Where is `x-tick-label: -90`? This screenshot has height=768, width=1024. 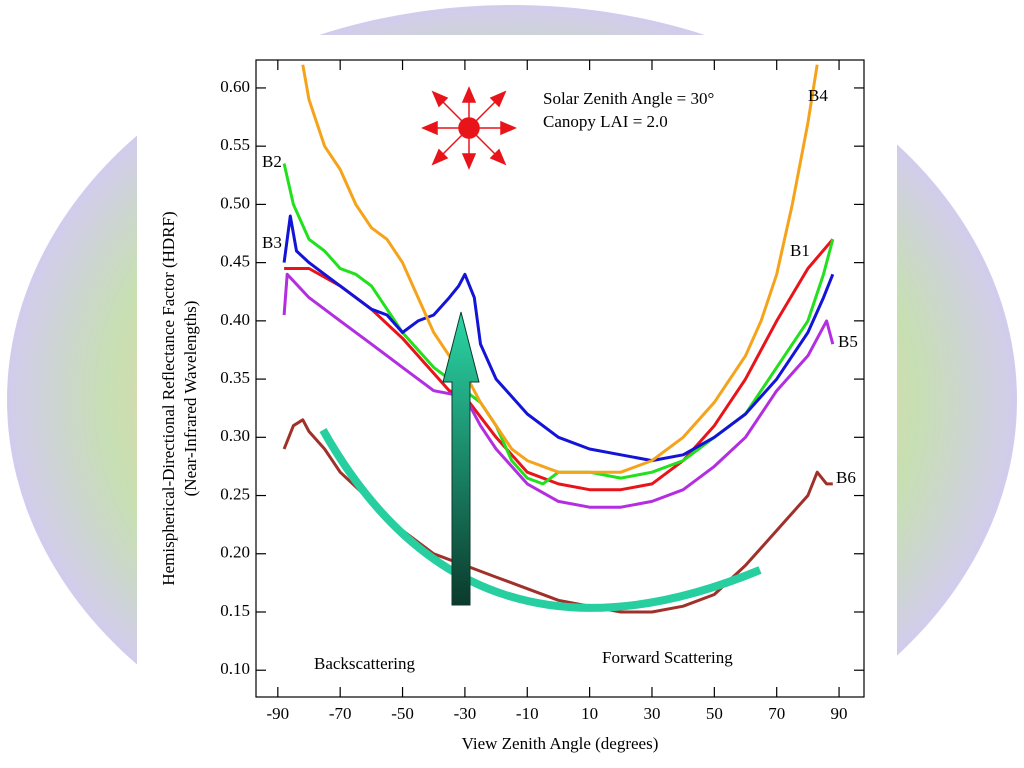
x-tick-label: -90 is located at coordinates (277, 713).